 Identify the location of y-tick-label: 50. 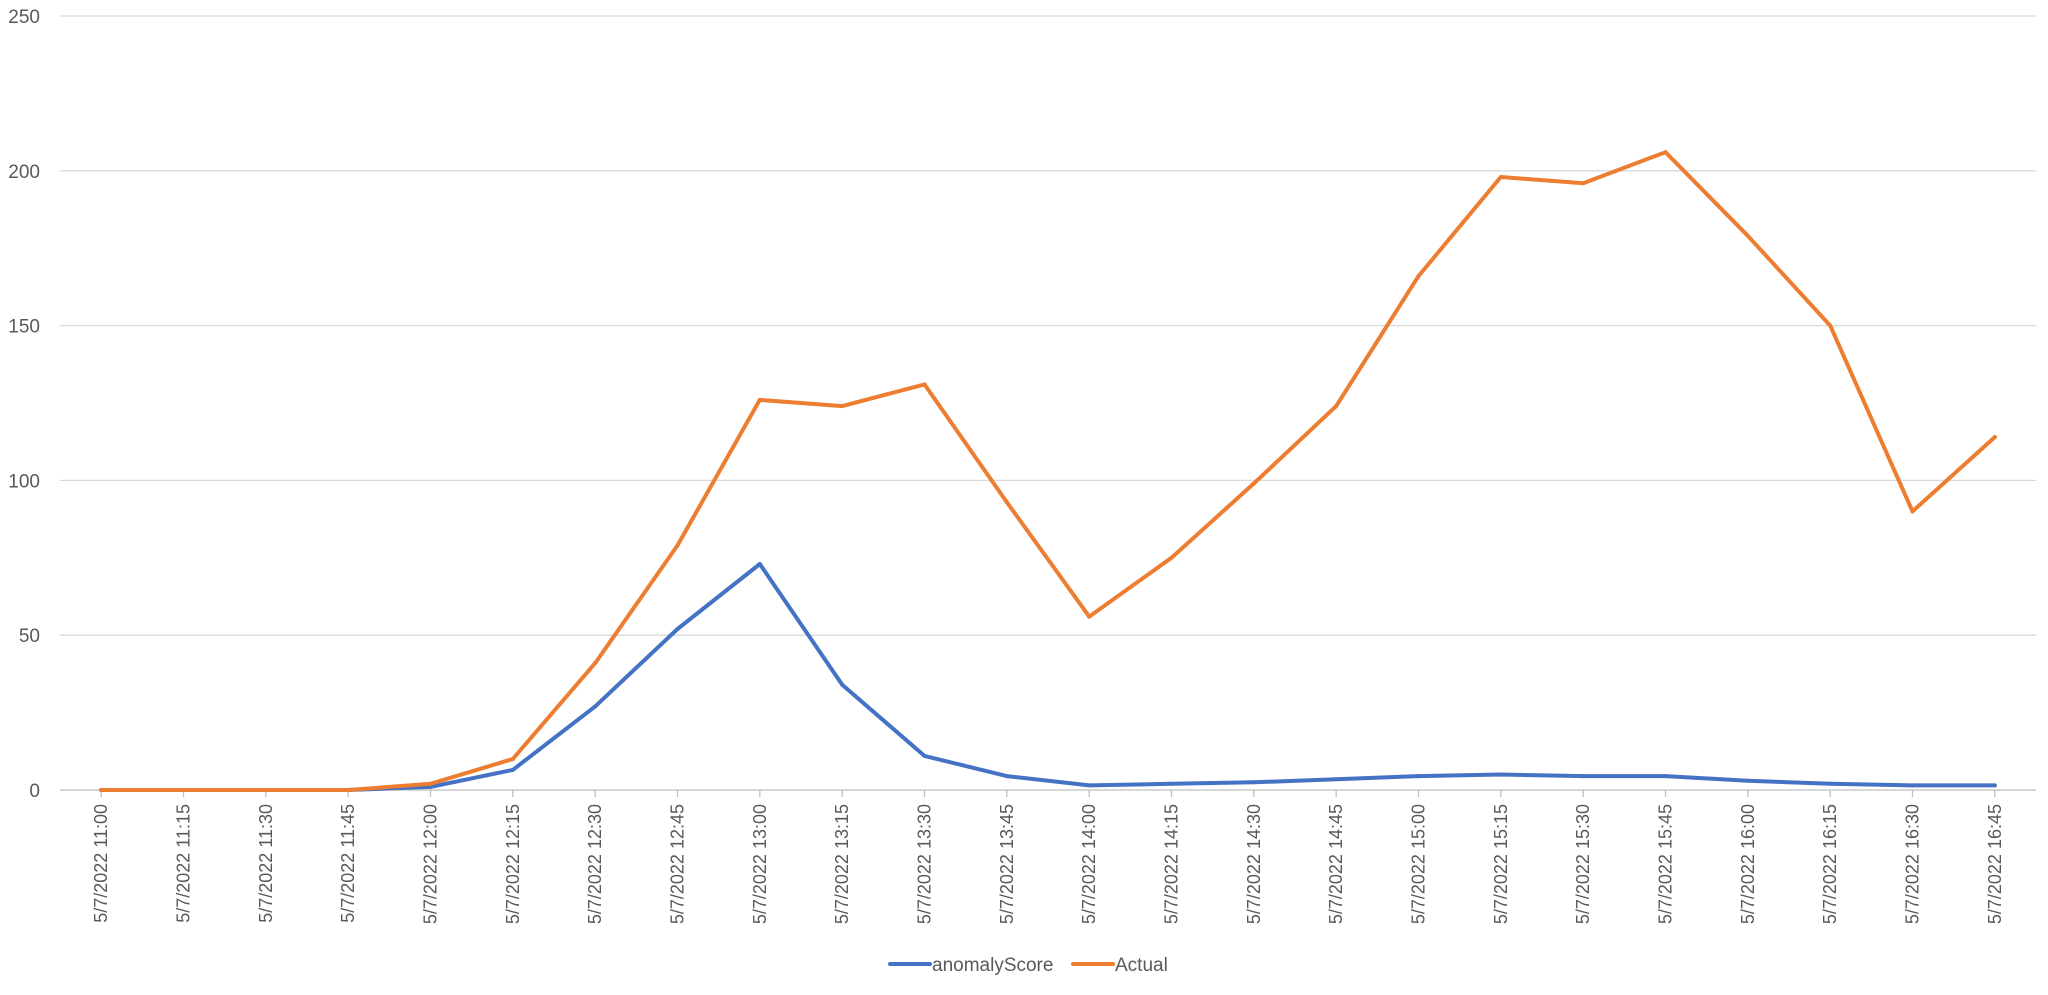
(29, 636).